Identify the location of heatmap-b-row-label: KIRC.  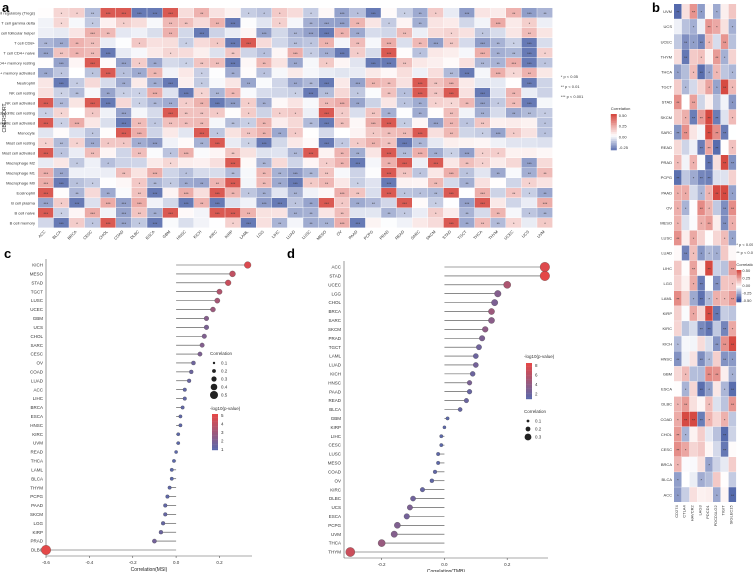
(667, 328).